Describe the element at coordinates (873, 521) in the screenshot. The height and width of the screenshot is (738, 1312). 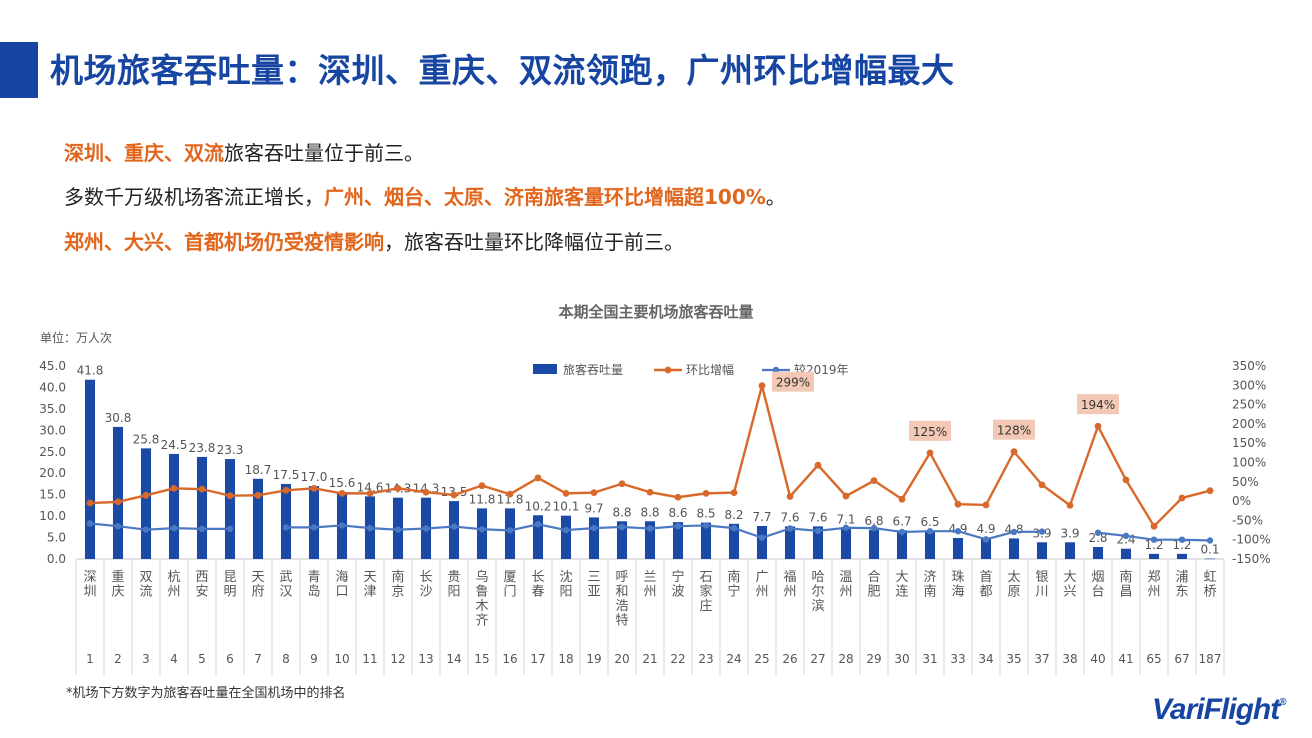
I see `bar-value-label: 6.8` at that location.